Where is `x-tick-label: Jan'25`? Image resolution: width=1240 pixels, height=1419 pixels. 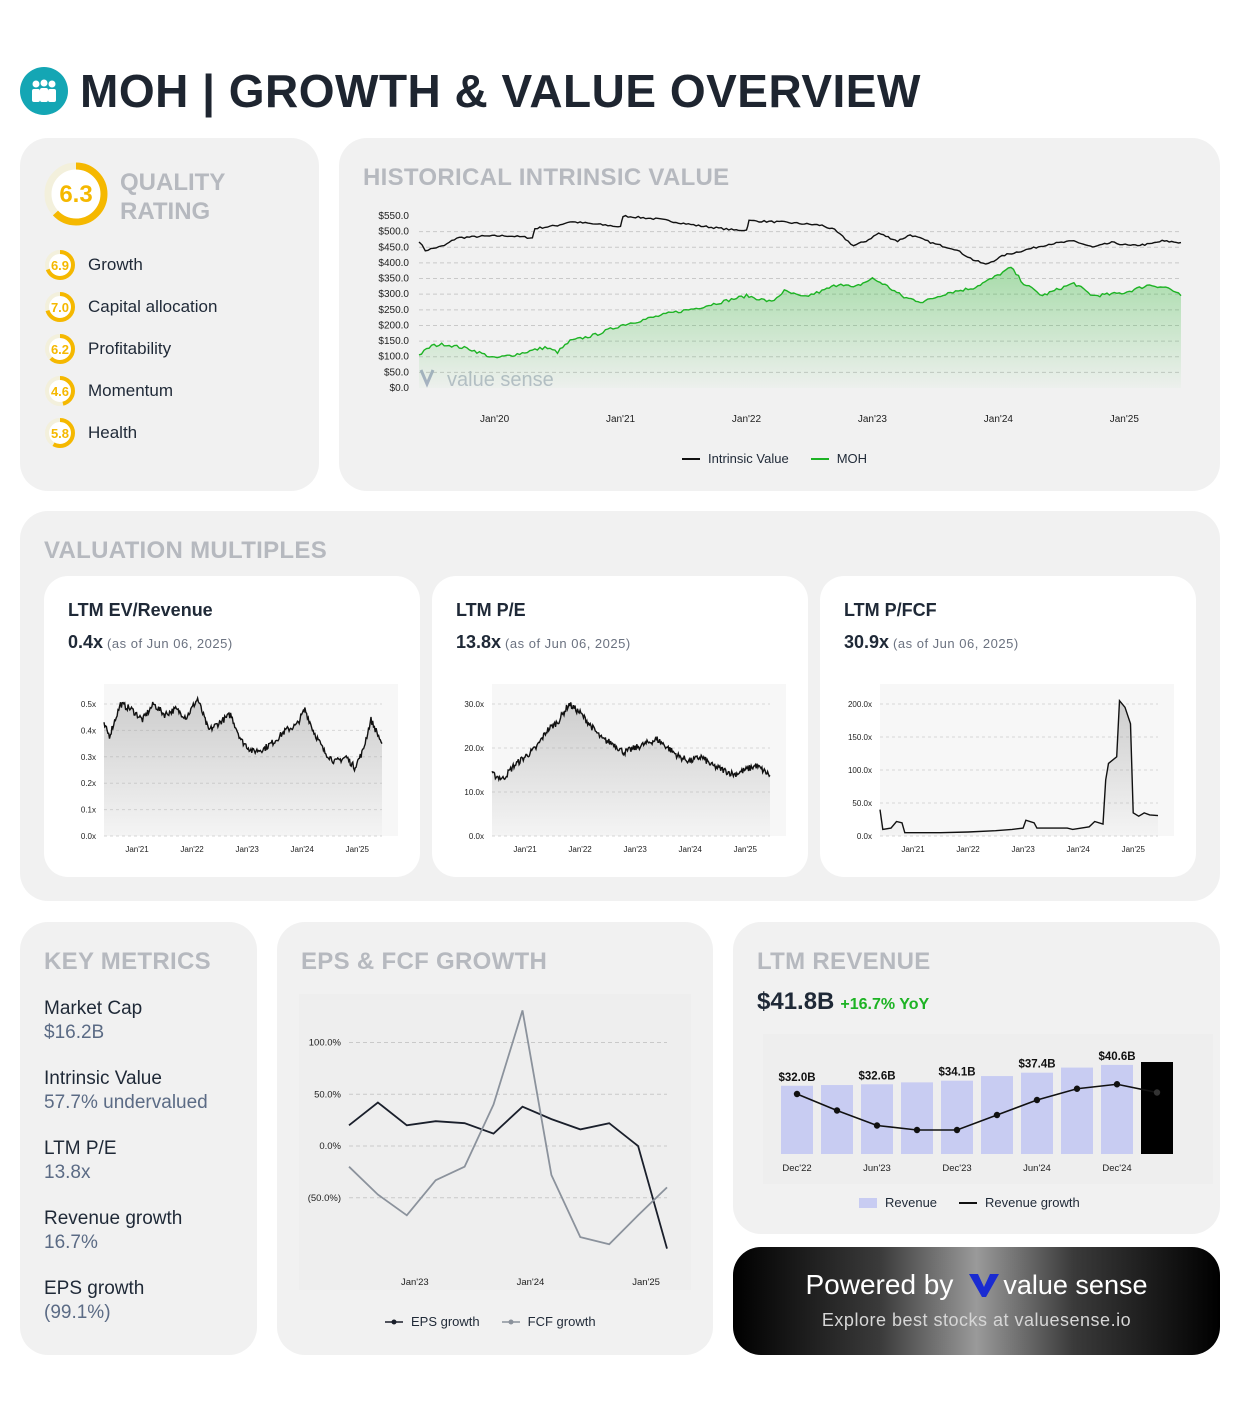 x-tick-label: Jan'25 is located at coordinates (358, 849).